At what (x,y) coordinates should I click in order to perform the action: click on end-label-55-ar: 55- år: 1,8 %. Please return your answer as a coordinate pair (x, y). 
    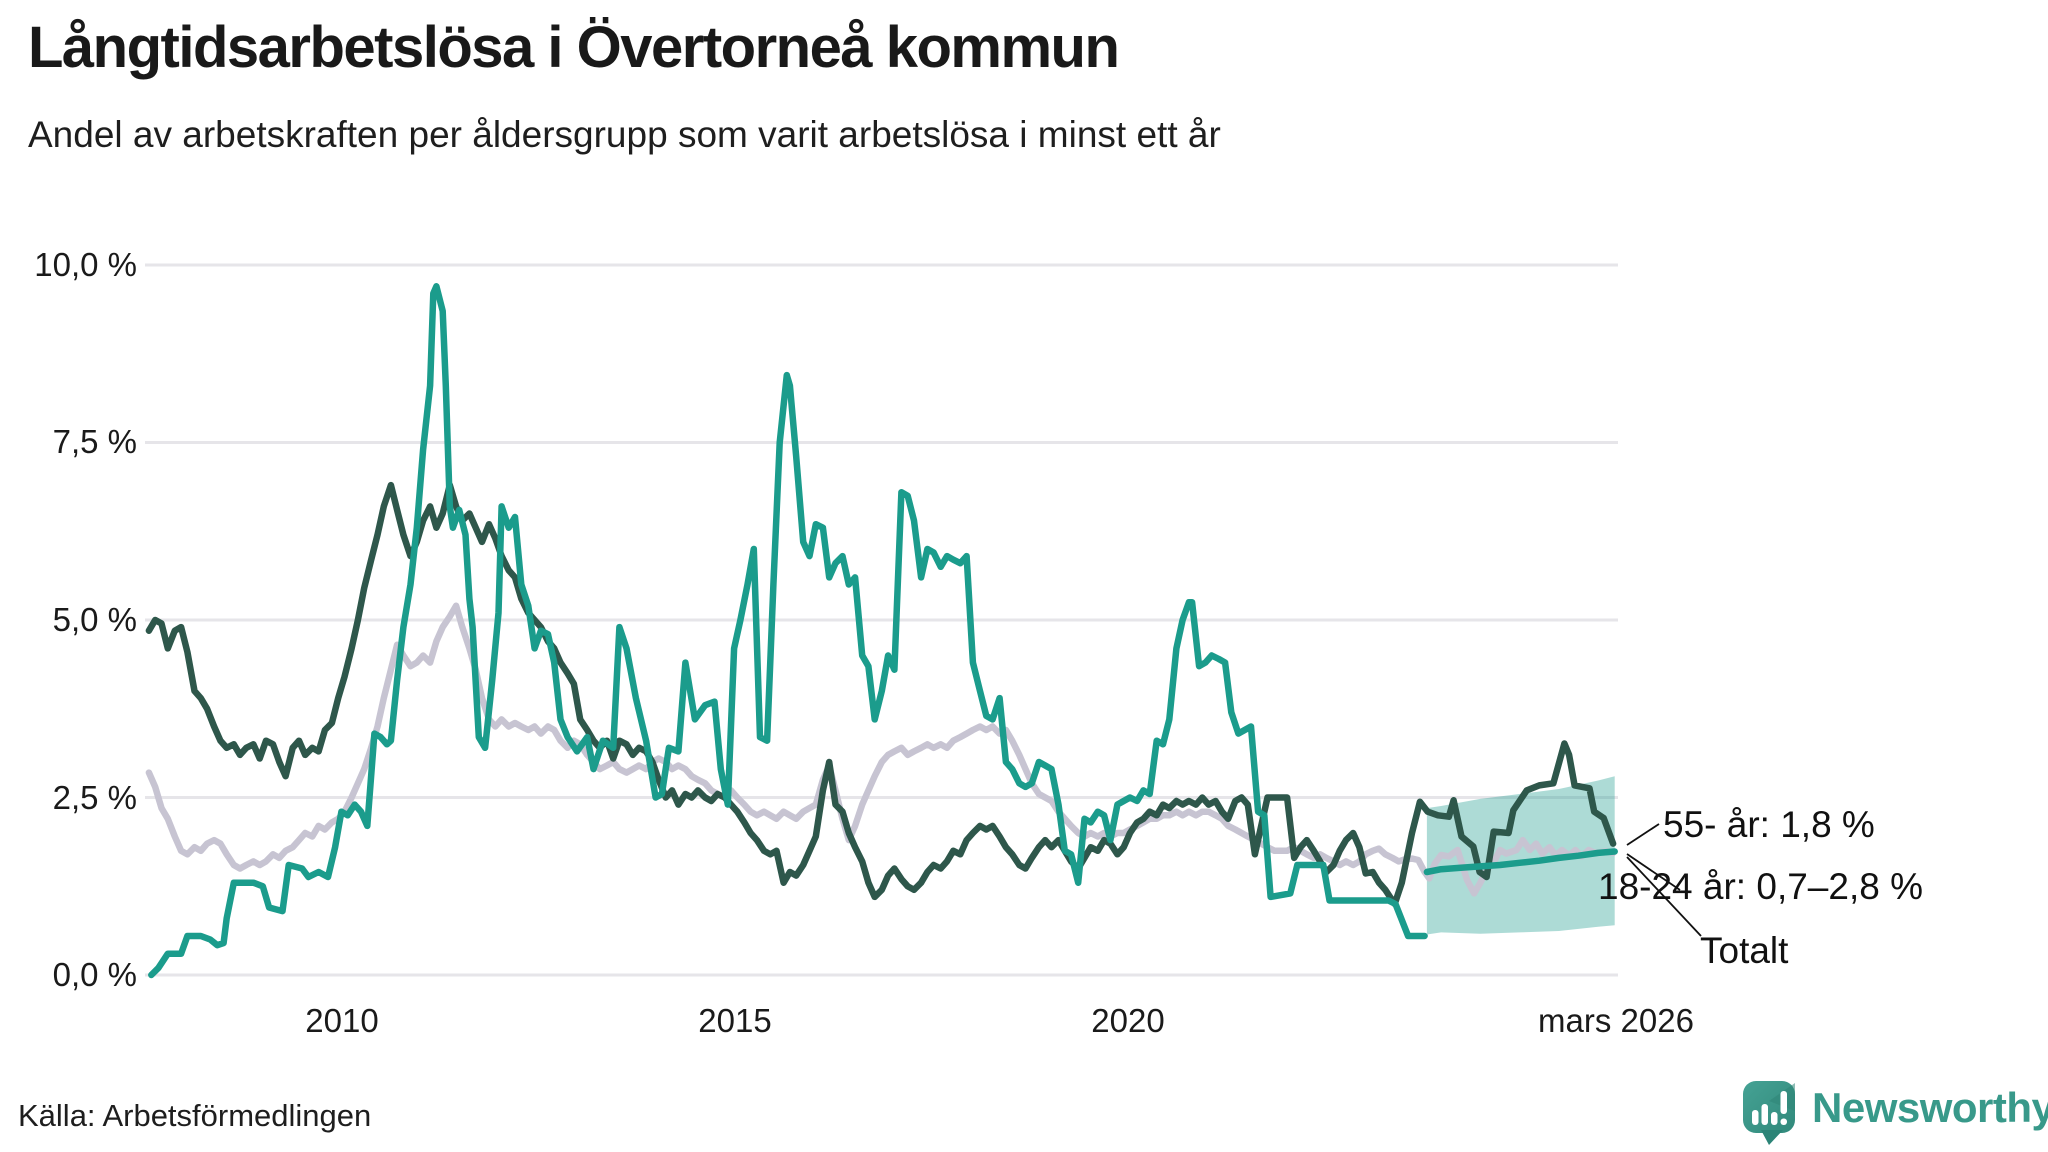
    Looking at the image, I should click on (1769, 824).